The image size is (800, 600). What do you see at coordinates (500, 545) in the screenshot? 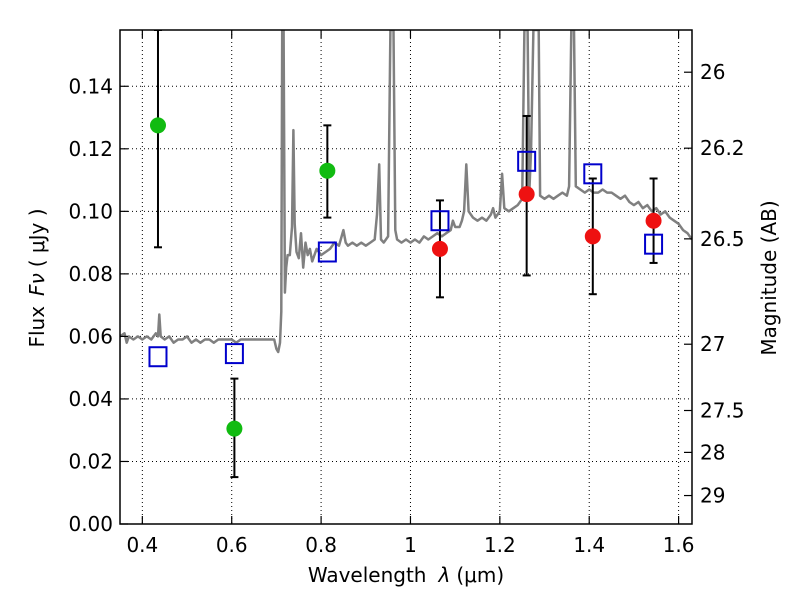
I see `x-tick-label: 1.2` at bounding box center [500, 545].